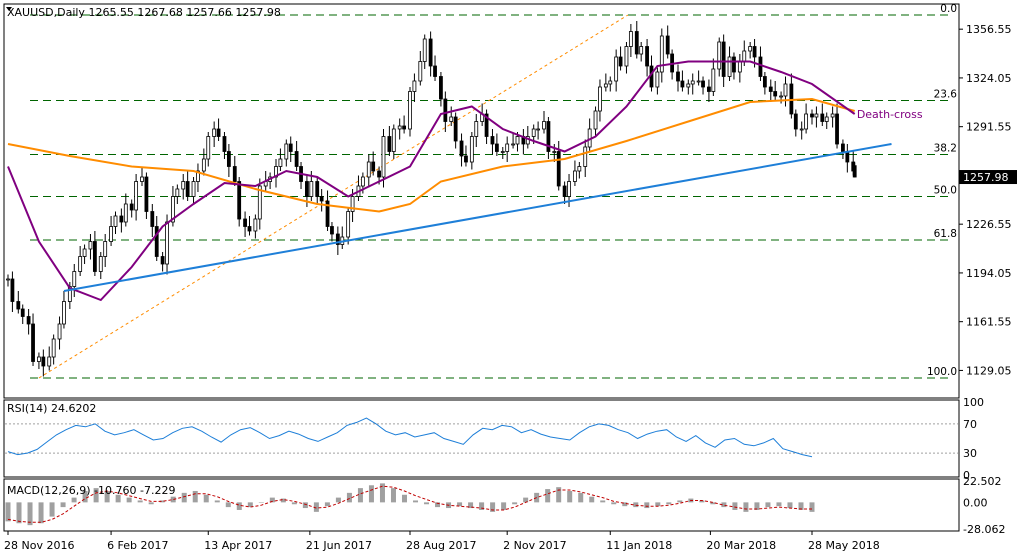 The image size is (1020, 556). What do you see at coordinates (9, 9) in the screenshot?
I see `dropdown-triangle-icon` at bounding box center [9, 9].